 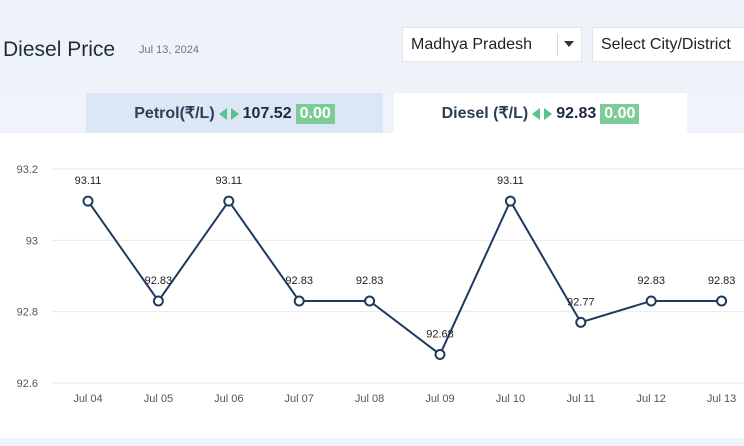 What do you see at coordinates (27, 313) in the screenshot?
I see `y-tick-label: 92.8` at bounding box center [27, 313].